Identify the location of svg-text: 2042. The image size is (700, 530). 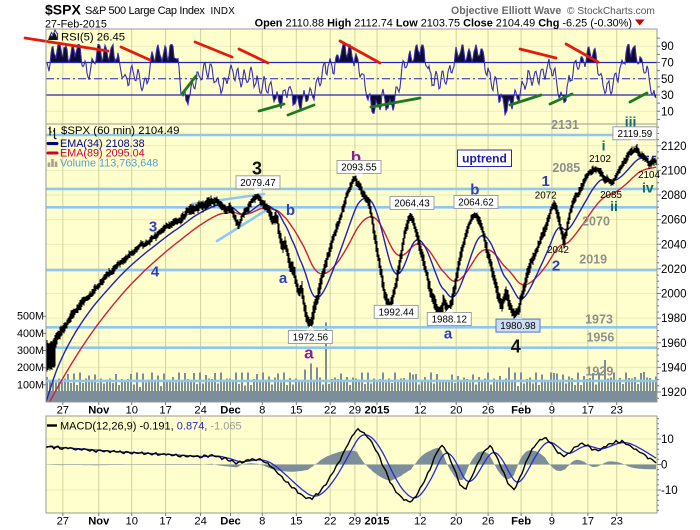
(558, 250).